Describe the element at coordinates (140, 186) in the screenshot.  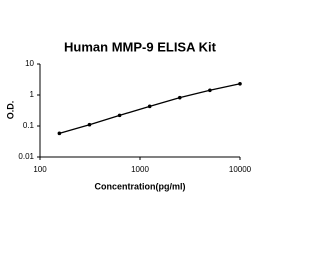
I see `x-axis-label: Concentration(pg/ml)` at that location.